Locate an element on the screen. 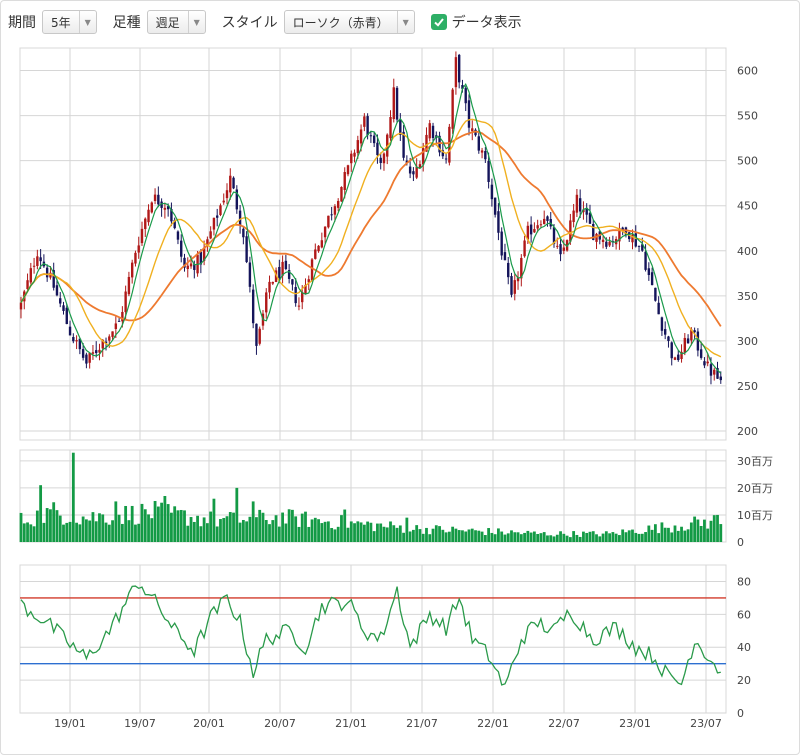 The image size is (800, 755). volume-y-tick: 0 is located at coordinates (740, 542).